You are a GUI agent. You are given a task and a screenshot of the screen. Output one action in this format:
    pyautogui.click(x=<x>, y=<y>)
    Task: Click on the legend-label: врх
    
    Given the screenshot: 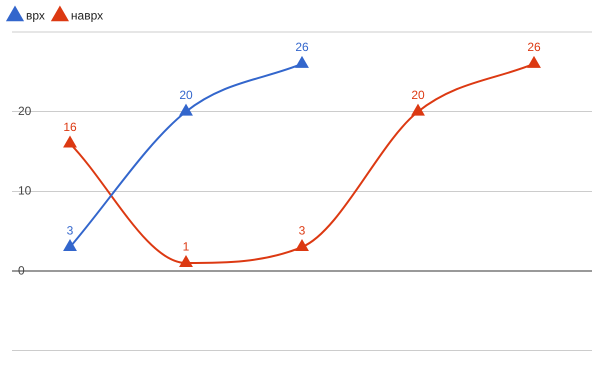 What is the action you would take?
    pyautogui.click(x=35, y=15)
    